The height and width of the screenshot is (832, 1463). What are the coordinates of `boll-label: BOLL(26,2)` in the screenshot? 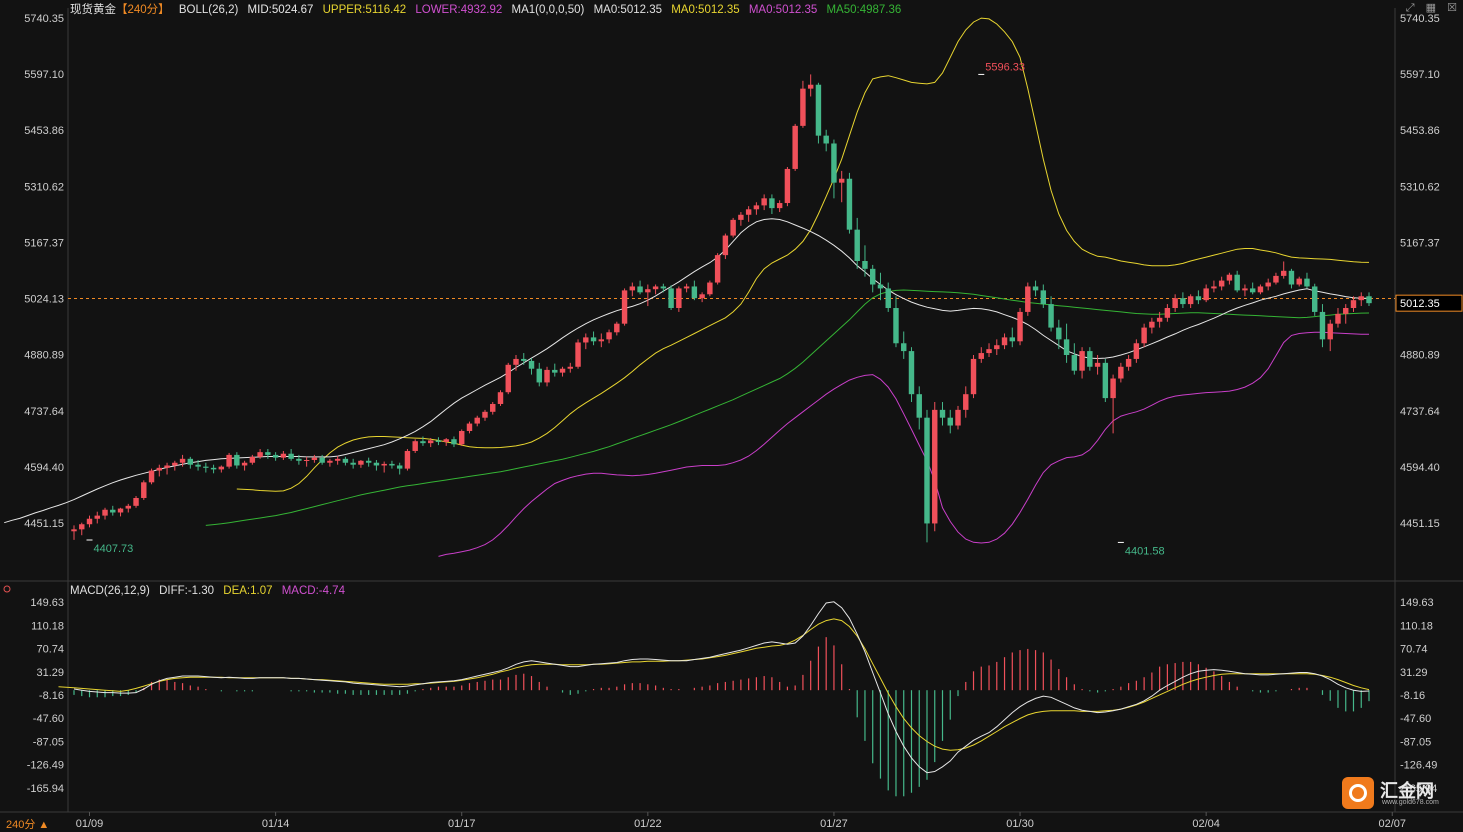 It's located at (208, 10).